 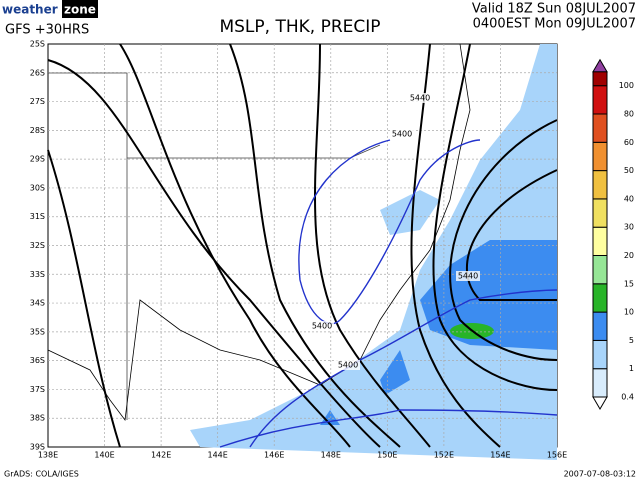 I want to click on lat-label: 30S, so click(x=37, y=187).